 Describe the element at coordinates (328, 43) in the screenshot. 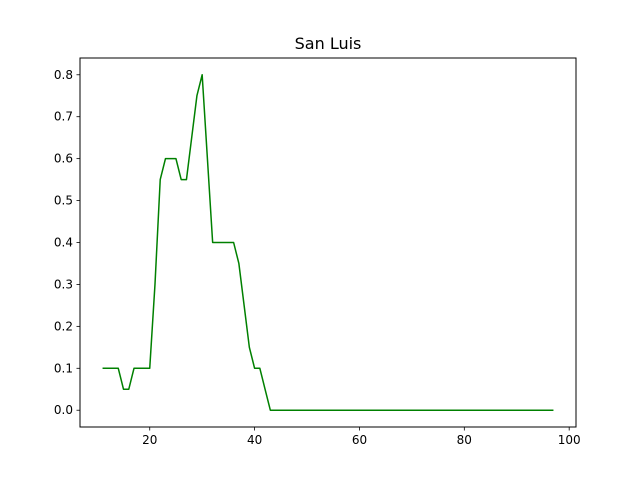

I see `chart-title: San Luis` at that location.